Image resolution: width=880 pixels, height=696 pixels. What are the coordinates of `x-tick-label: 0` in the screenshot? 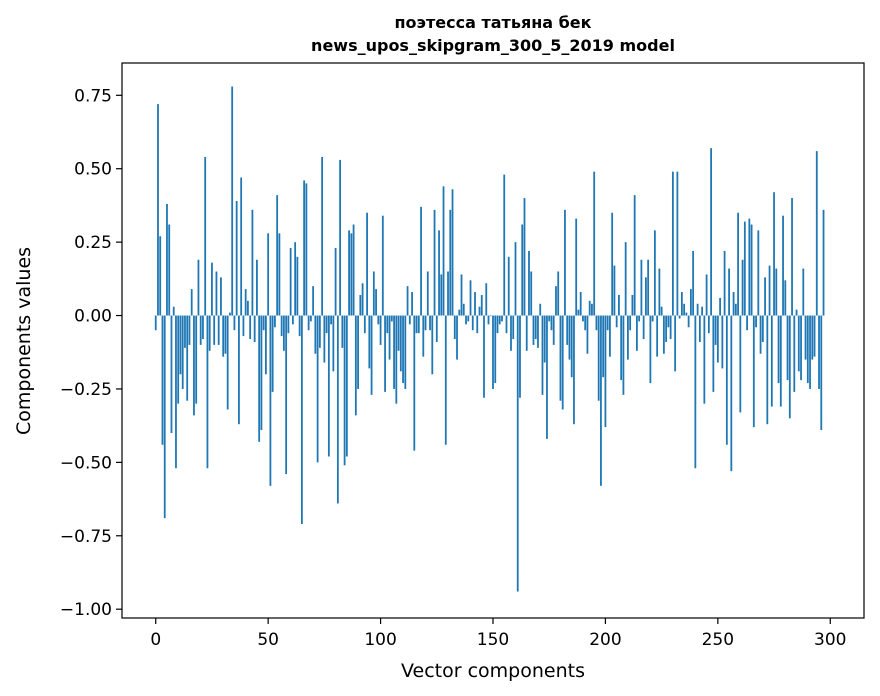 It's located at (155, 640).